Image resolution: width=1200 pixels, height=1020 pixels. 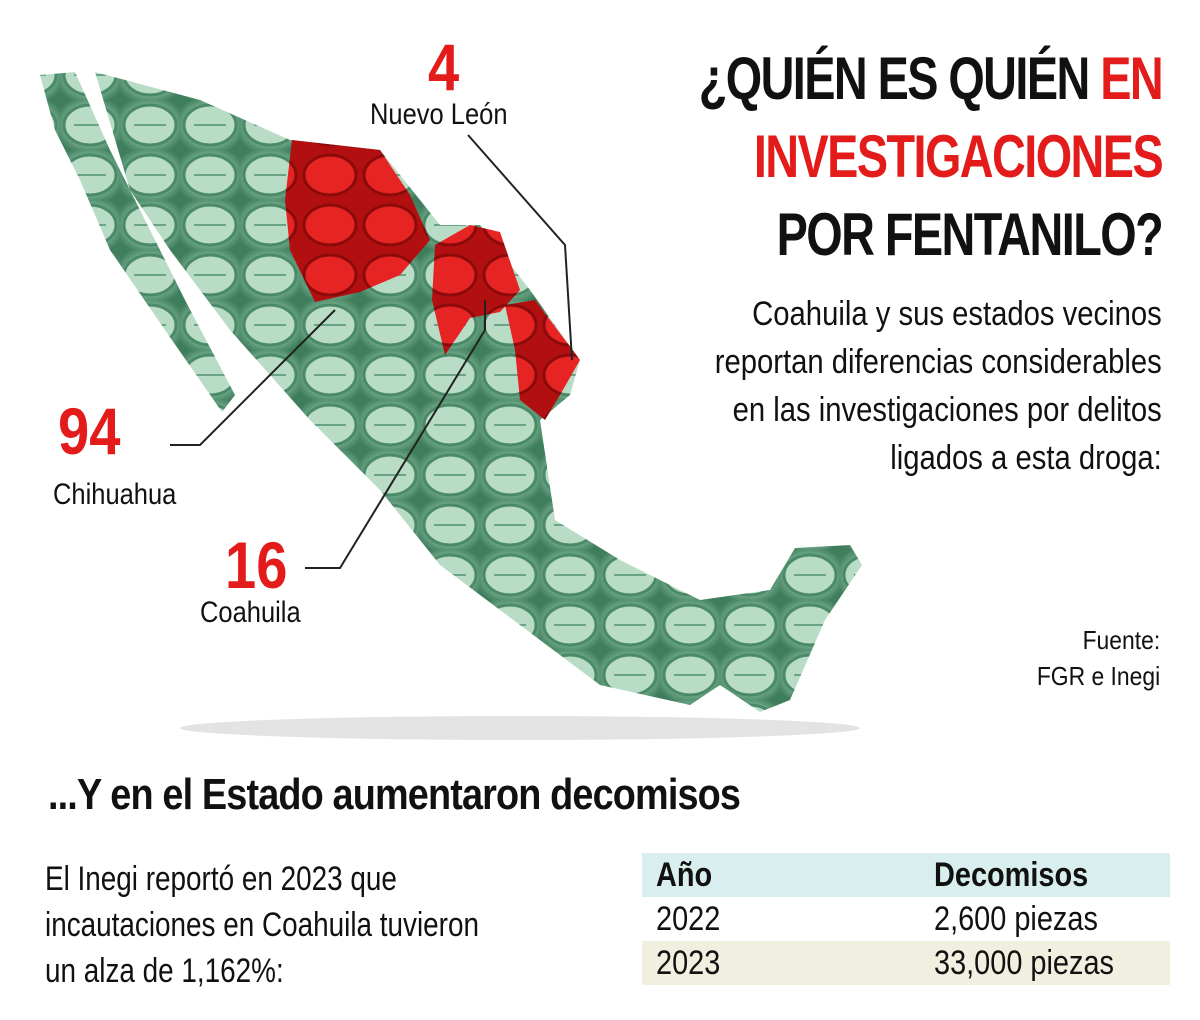 I want to click on table-header-row: Año Decomisos, so click(x=906, y=875).